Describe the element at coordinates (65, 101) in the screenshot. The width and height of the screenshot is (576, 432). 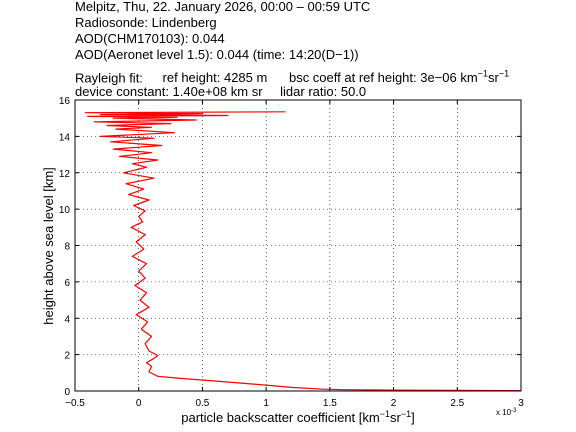
I see `y-tick-label: 16` at that location.